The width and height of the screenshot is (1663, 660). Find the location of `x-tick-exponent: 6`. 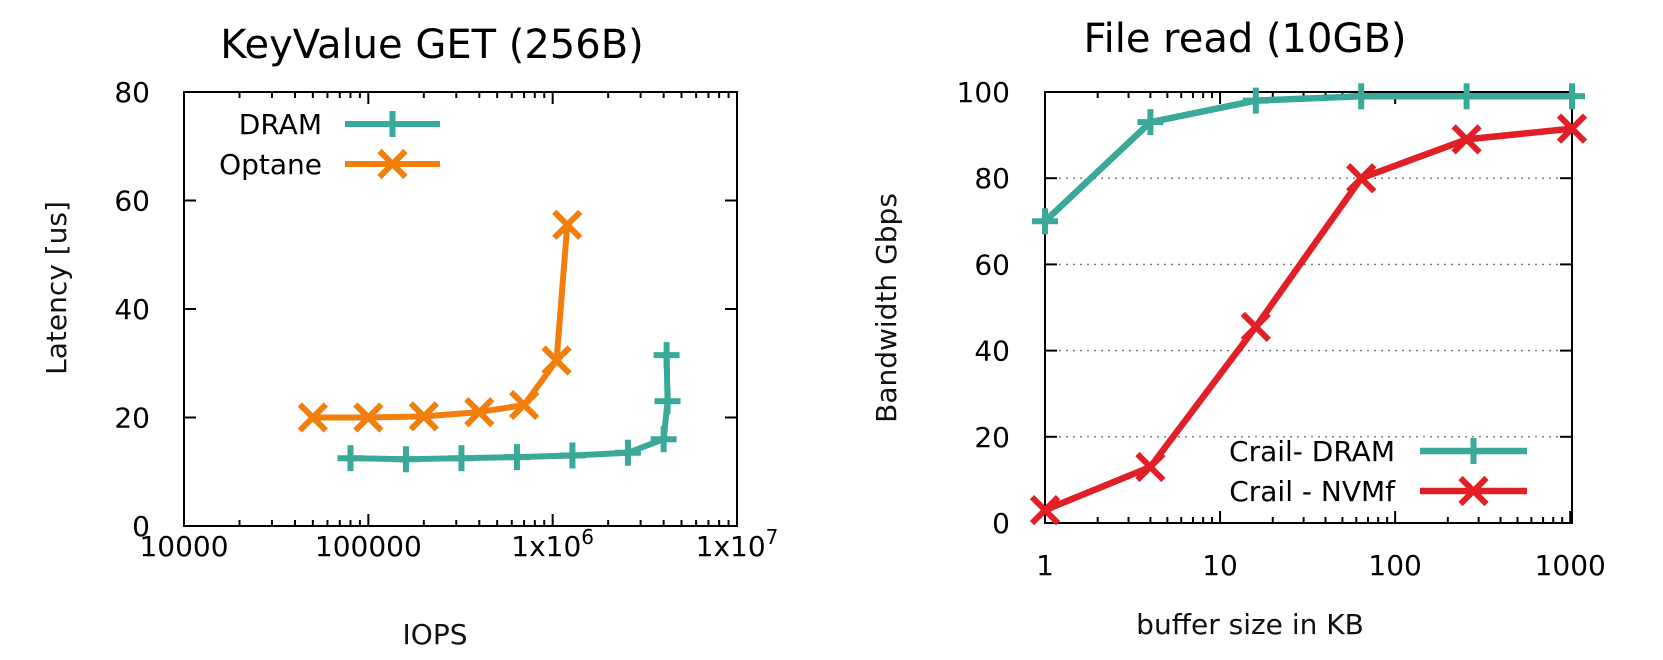

x-tick-exponent: 6 is located at coordinates (587, 537).